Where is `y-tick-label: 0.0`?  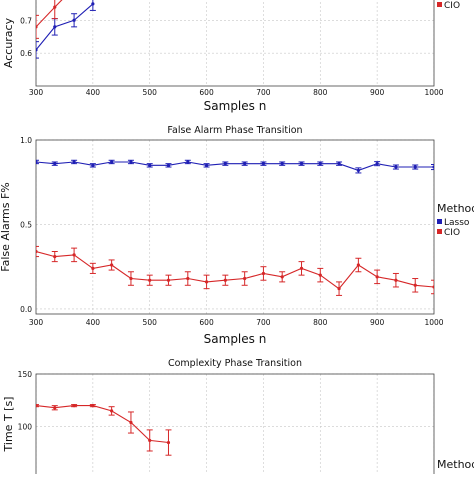 y-tick-label: 0.0 is located at coordinates (26, 309).